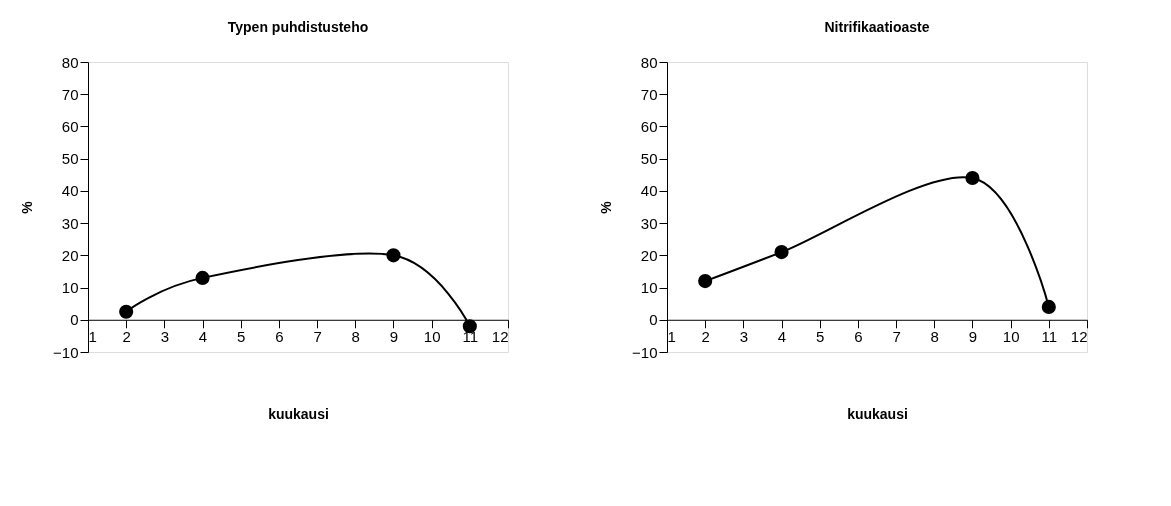 This screenshot has height=506, width=1171. I want to click on chart-title: Nitrifikaatioaste, so click(877, 27).